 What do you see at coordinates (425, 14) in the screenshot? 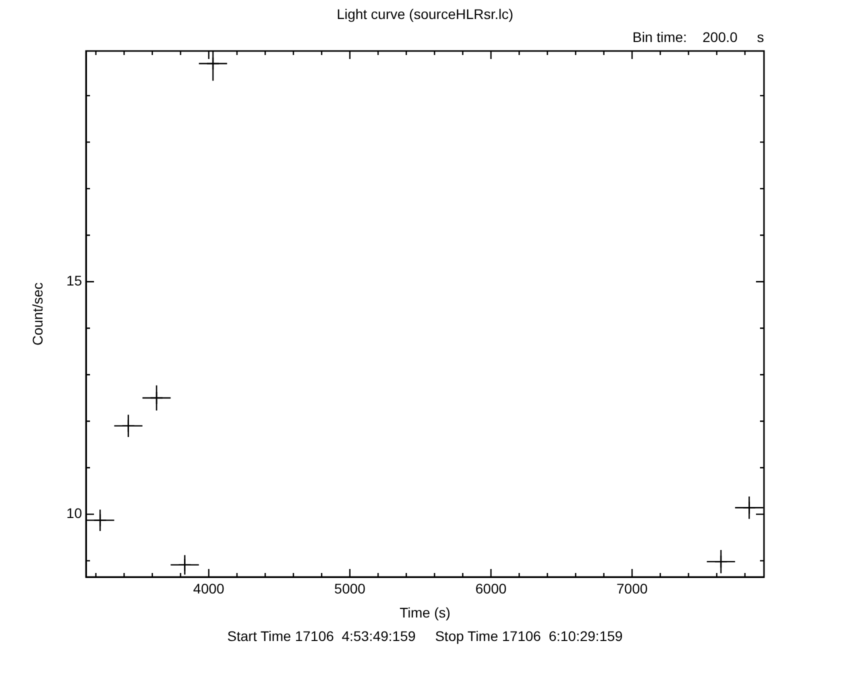
I see `chart-title: Light curve (sourceHLRsr.lc)` at bounding box center [425, 14].